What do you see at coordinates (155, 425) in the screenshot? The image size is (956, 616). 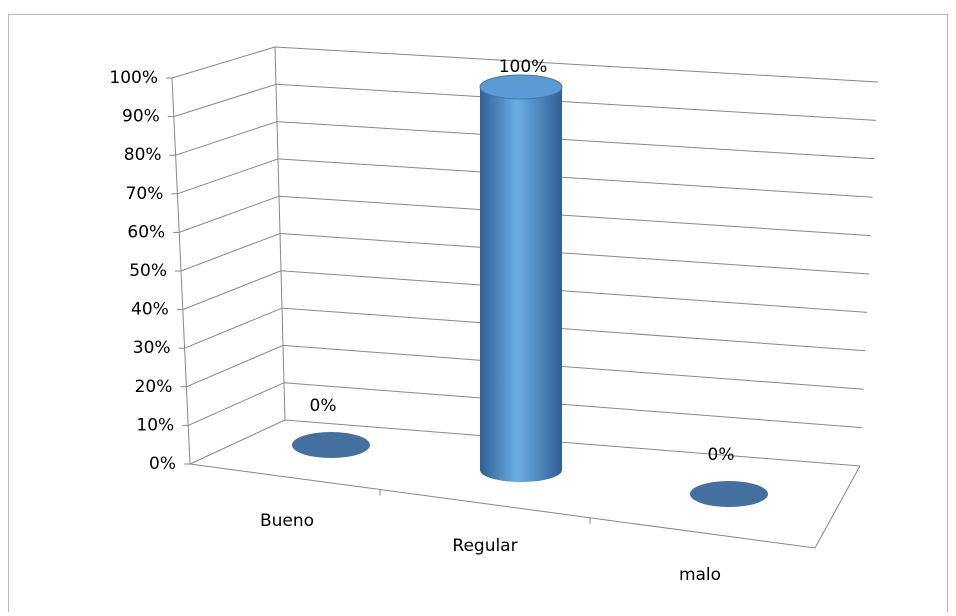 I see `y-tick-label: 10%` at bounding box center [155, 425].